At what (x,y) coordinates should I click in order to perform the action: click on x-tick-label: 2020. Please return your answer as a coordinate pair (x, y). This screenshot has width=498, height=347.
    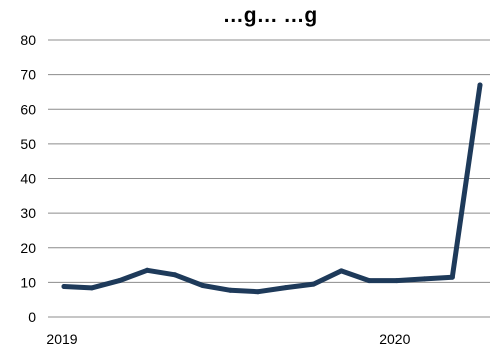
    Looking at the image, I should click on (394, 339).